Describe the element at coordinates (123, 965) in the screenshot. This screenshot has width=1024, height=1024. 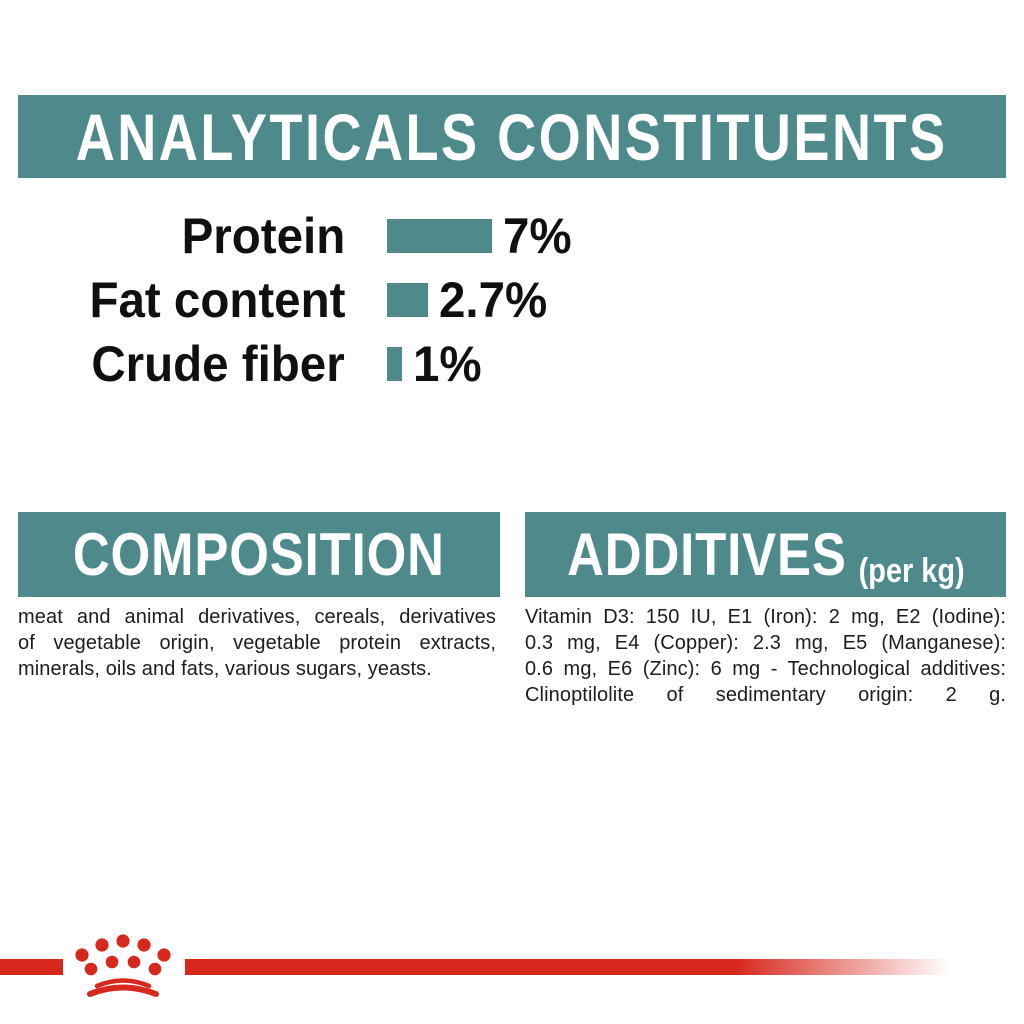
I see `royal-canin-crown-logo` at that location.